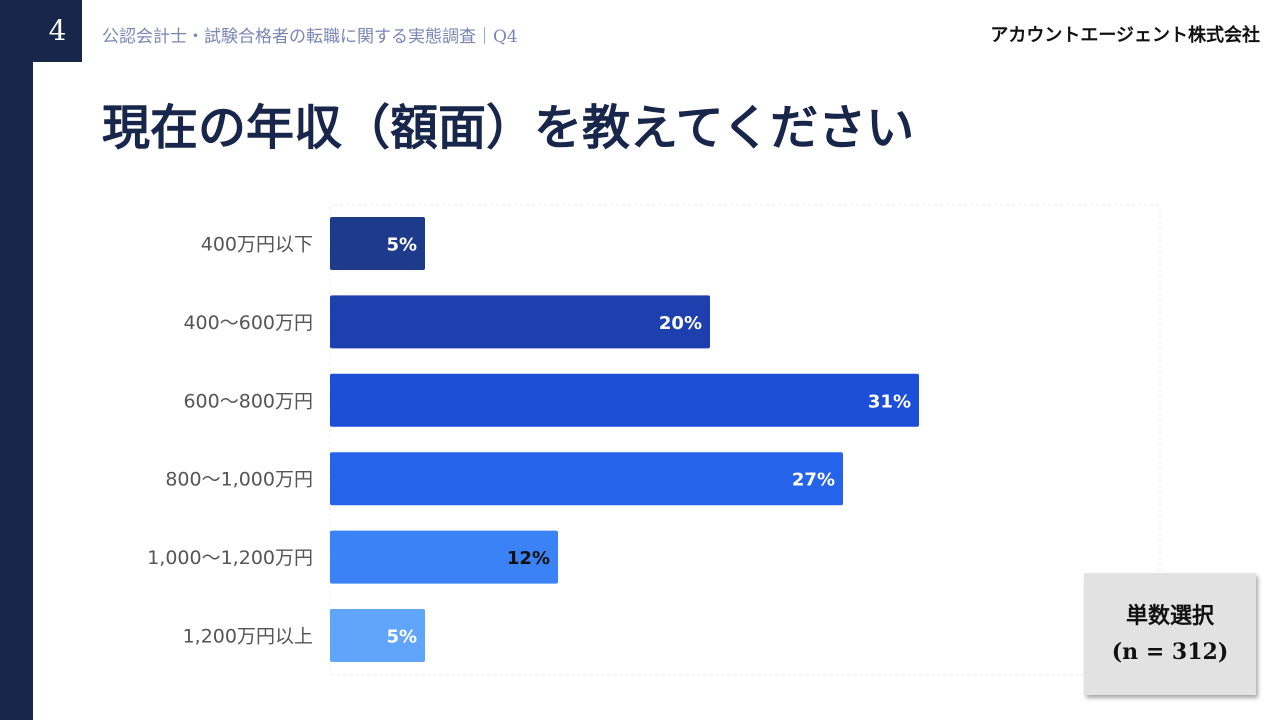 The height and width of the screenshot is (720, 1280). What do you see at coordinates (1170, 652) in the screenshot?
I see `sample-size: (n = 312)` at bounding box center [1170, 652].